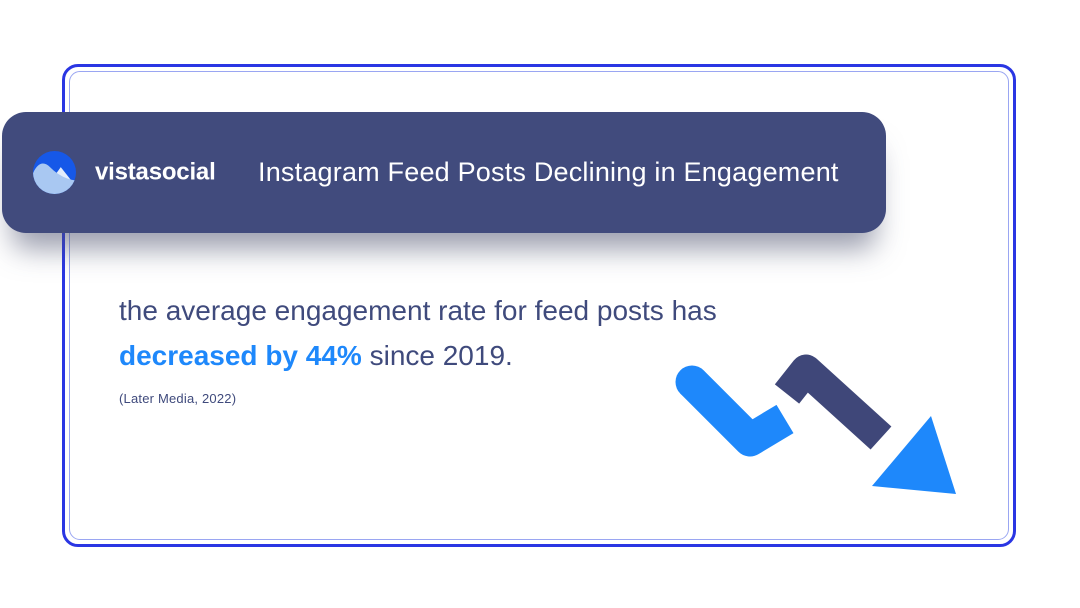  I want to click on statement-line2: decreased by 44% since 2019., so click(469, 355).